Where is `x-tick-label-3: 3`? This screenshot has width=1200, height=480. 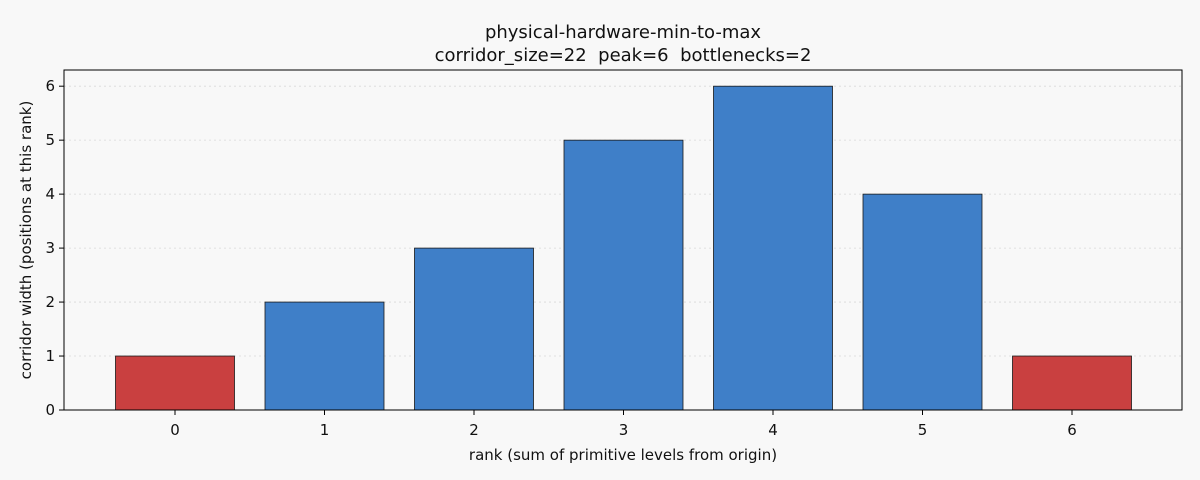 x-tick-label-3: 3 is located at coordinates (624, 430).